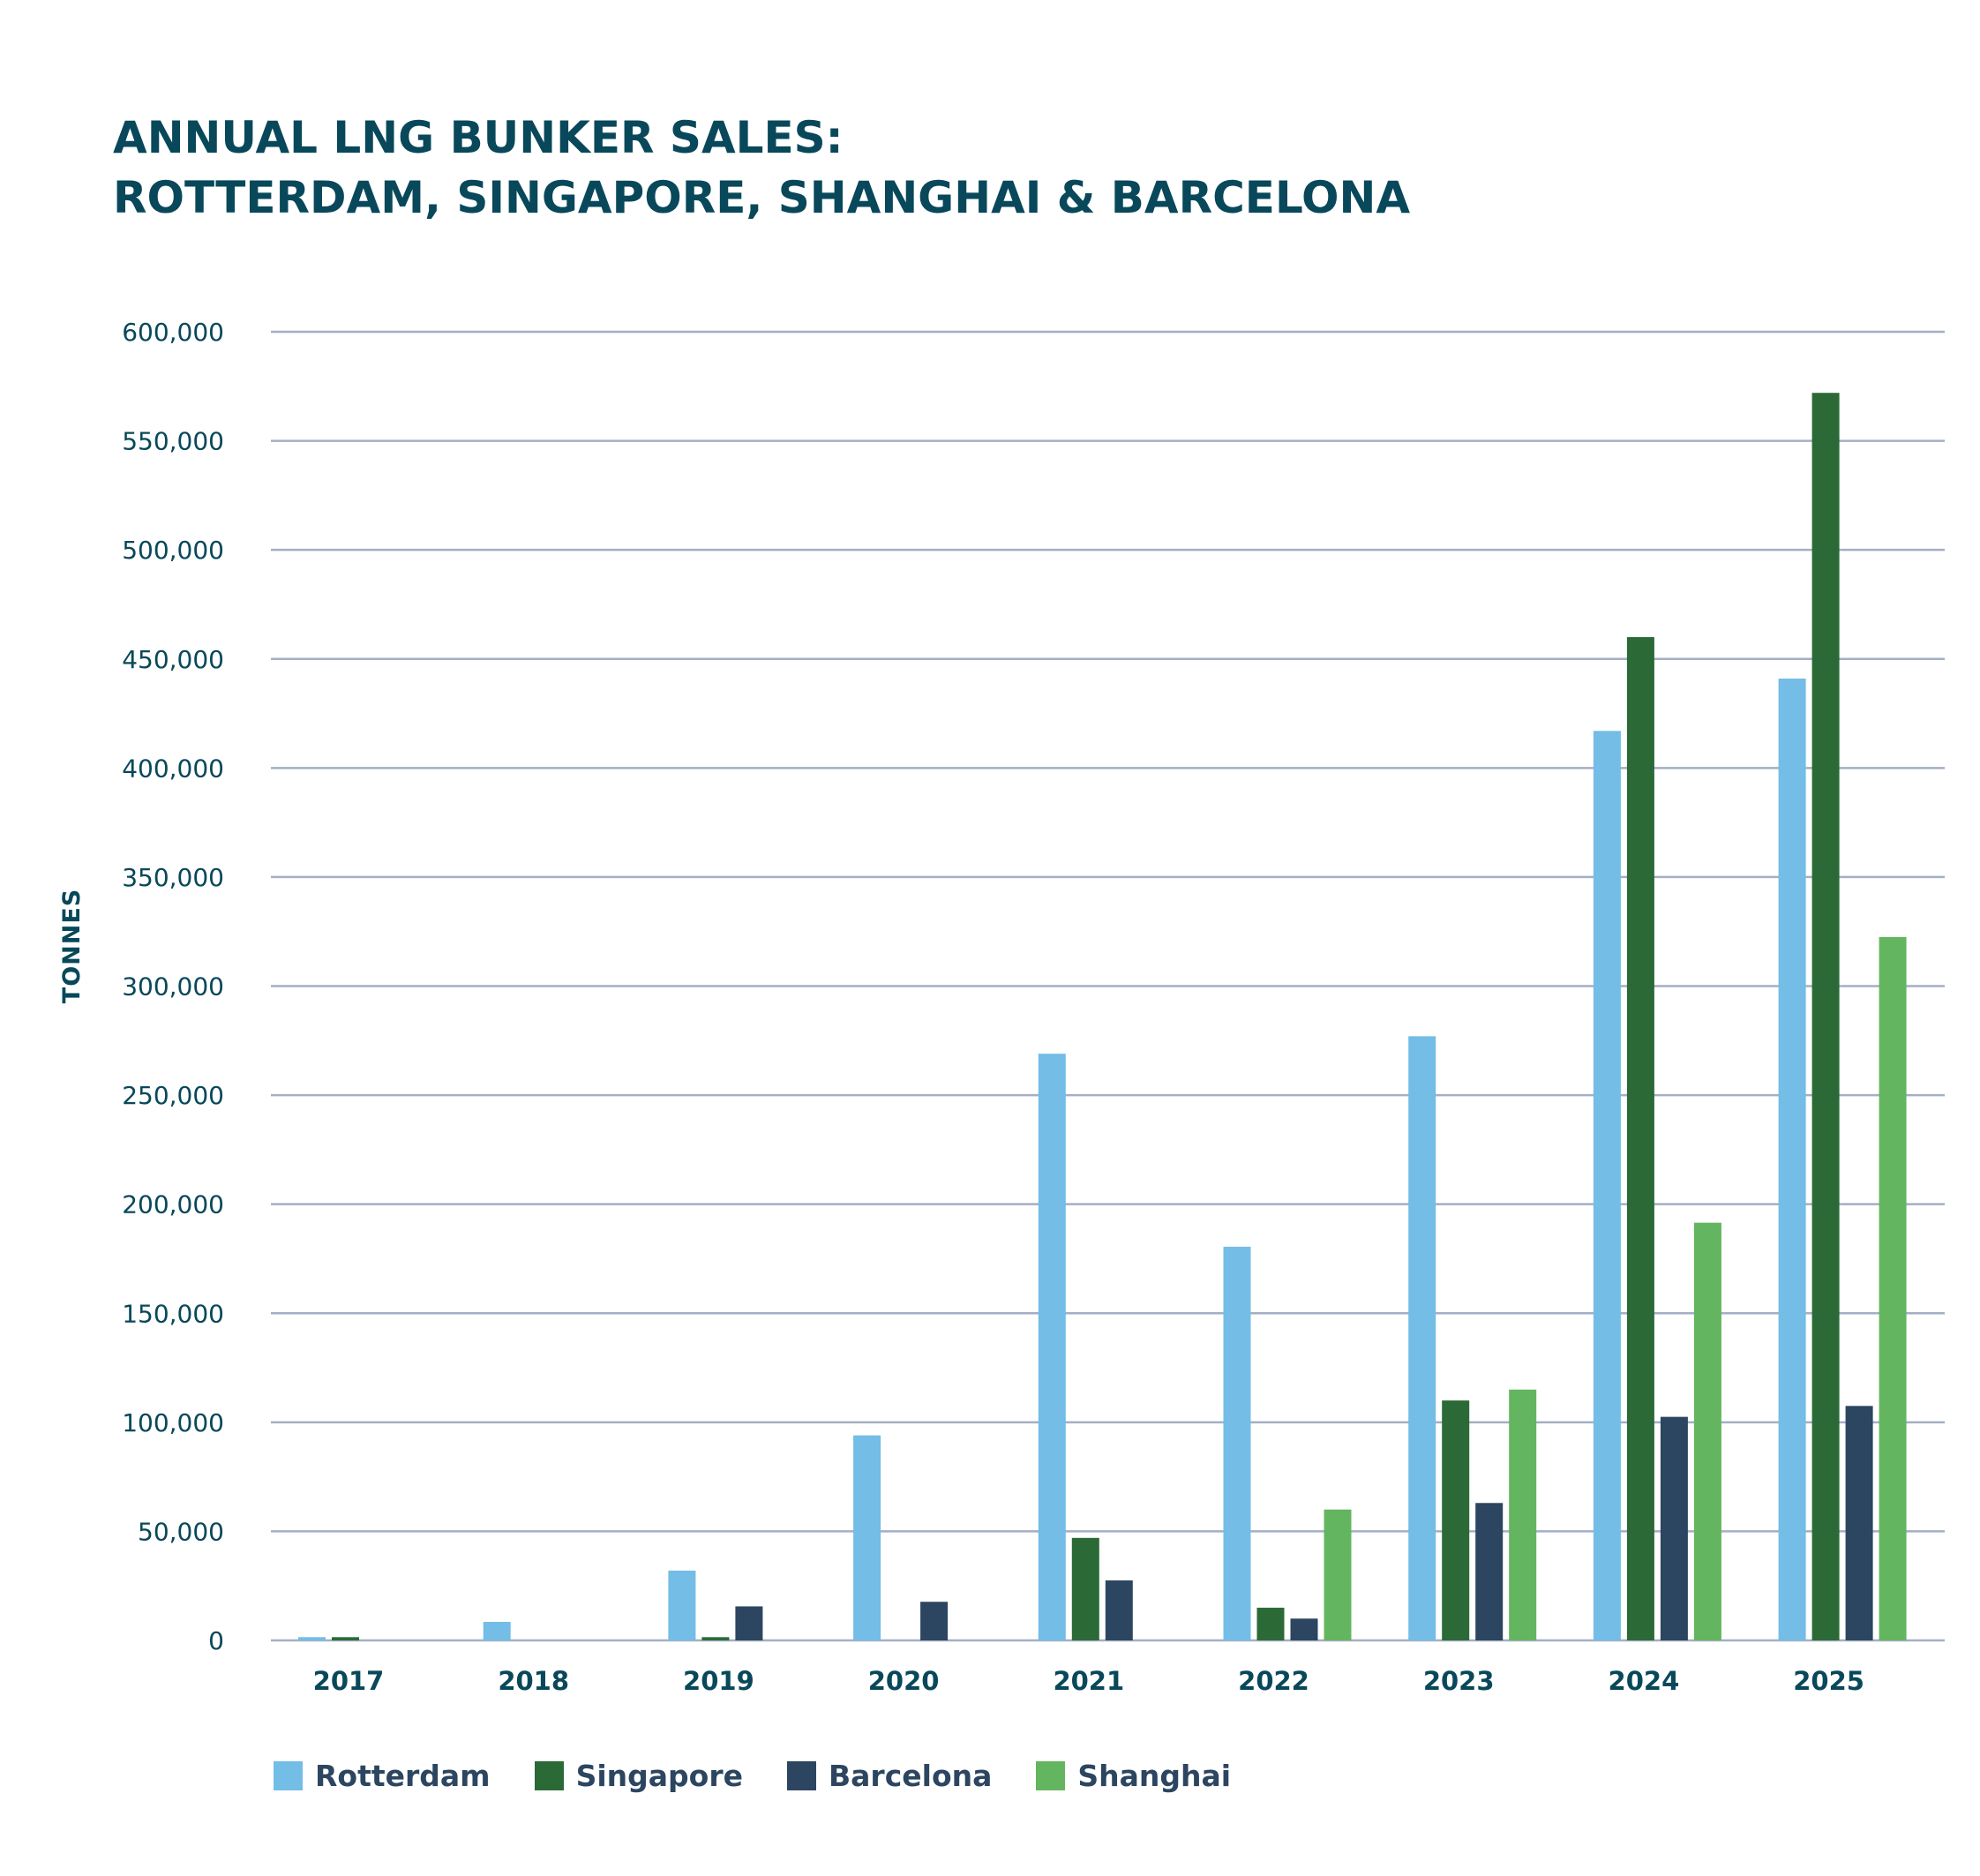  I want to click on bar-barcelona-2021, so click(1119, 1610).